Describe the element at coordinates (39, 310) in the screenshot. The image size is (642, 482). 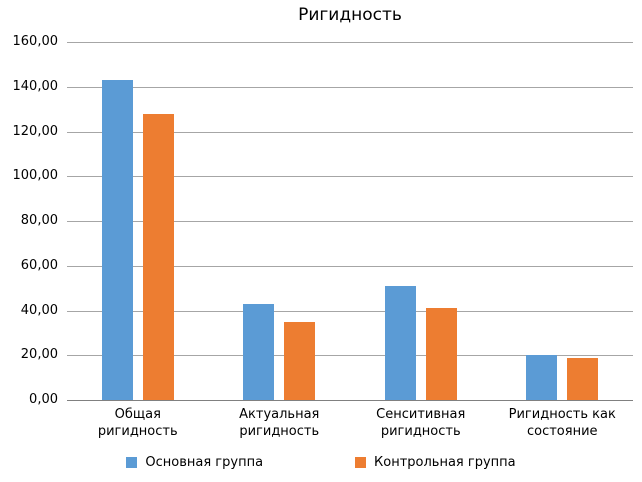
I see `y-axis-tick-label: 40,00` at that location.